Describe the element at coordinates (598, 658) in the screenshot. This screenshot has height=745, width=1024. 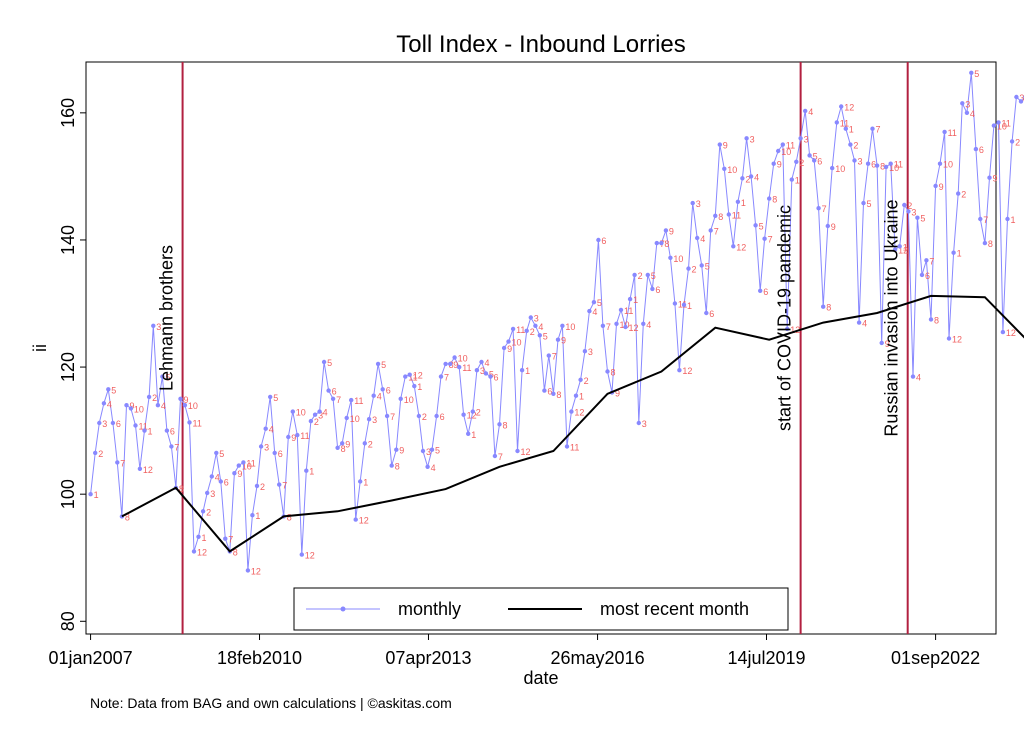
I see `x-tick-label: 26may2016` at that location.